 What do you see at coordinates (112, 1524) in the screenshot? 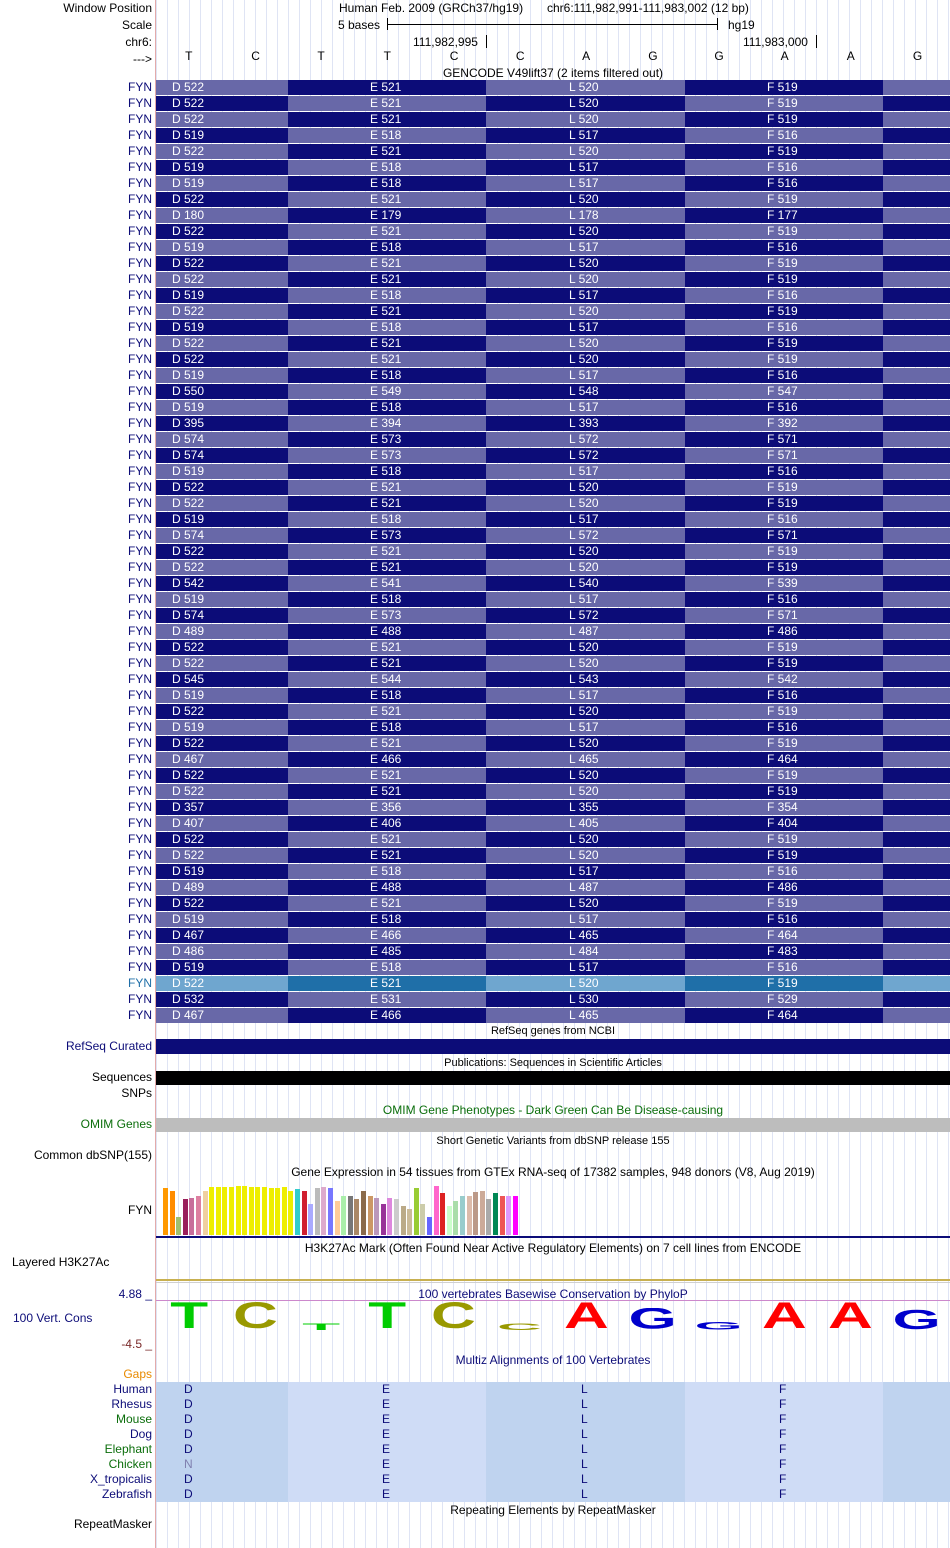
I see `rmsk-track-label: RepeatMasker` at bounding box center [112, 1524].